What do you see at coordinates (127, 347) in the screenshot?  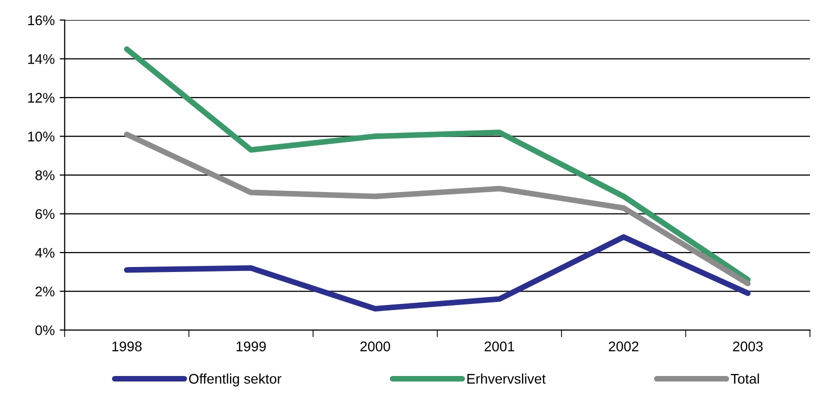 I see `x-tick-label: 1998` at bounding box center [127, 347].